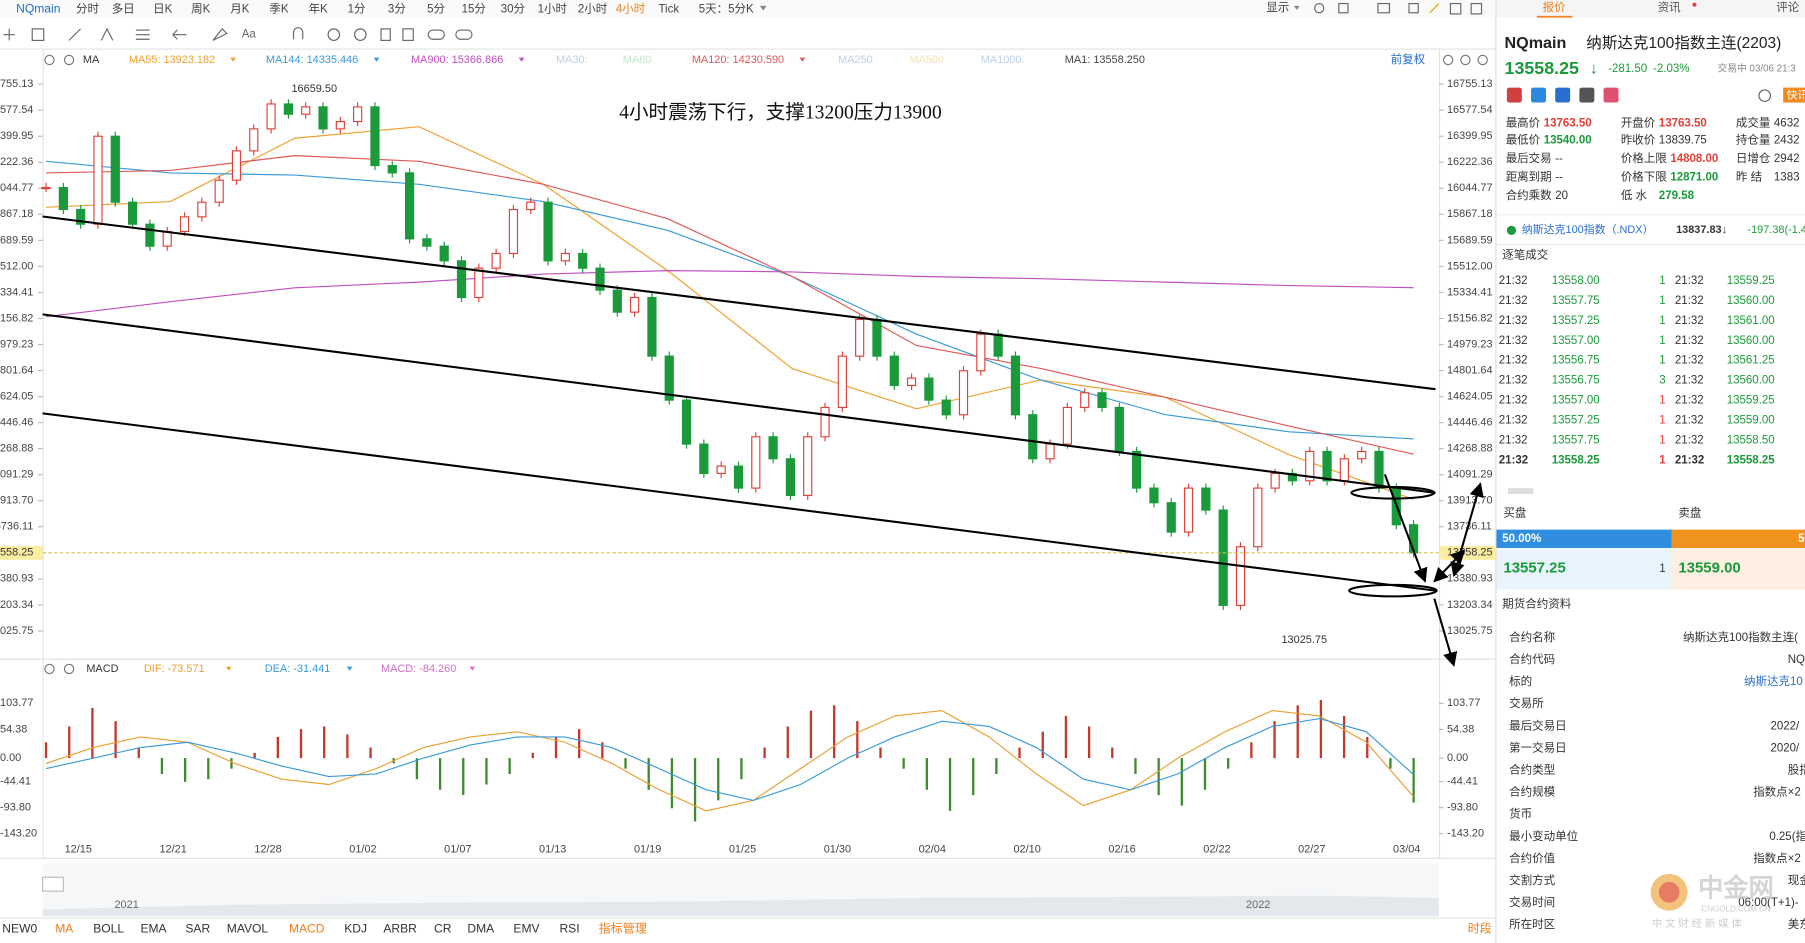 This screenshot has width=1805, height=943. Describe the element at coordinates (481, 928) in the screenshot. I see `indicator-tab: DMA` at that location.